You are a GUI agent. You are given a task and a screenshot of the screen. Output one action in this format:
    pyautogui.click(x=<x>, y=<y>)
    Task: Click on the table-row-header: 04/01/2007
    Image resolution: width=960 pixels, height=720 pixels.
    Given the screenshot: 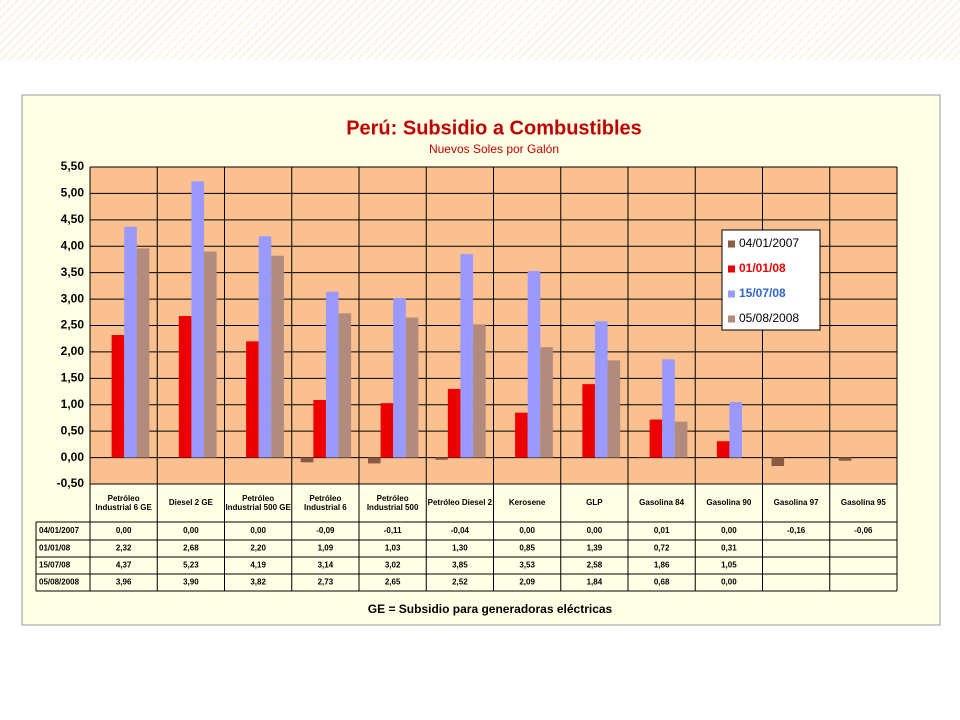 What is the action you would take?
    pyautogui.click(x=59, y=530)
    